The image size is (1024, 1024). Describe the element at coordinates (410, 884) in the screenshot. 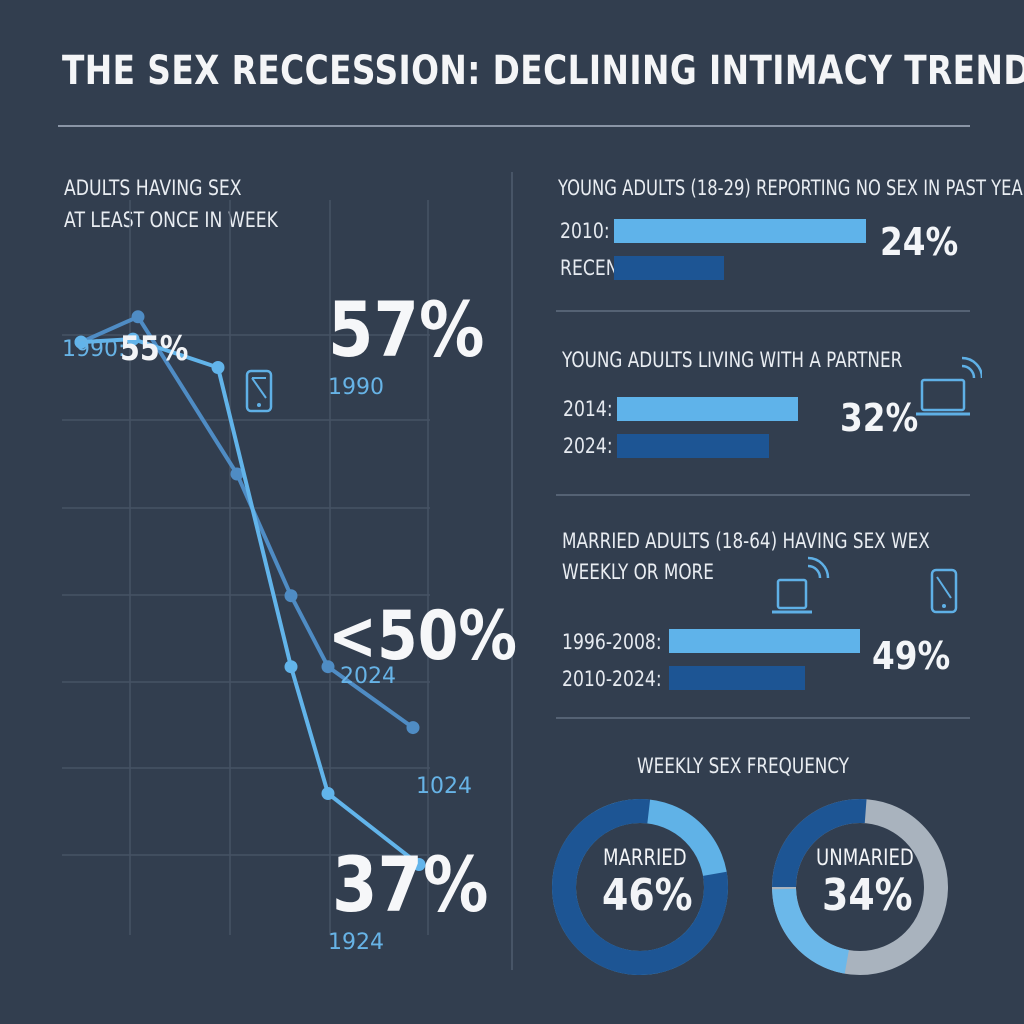

I see `big-value-bottom: 37%` at that location.